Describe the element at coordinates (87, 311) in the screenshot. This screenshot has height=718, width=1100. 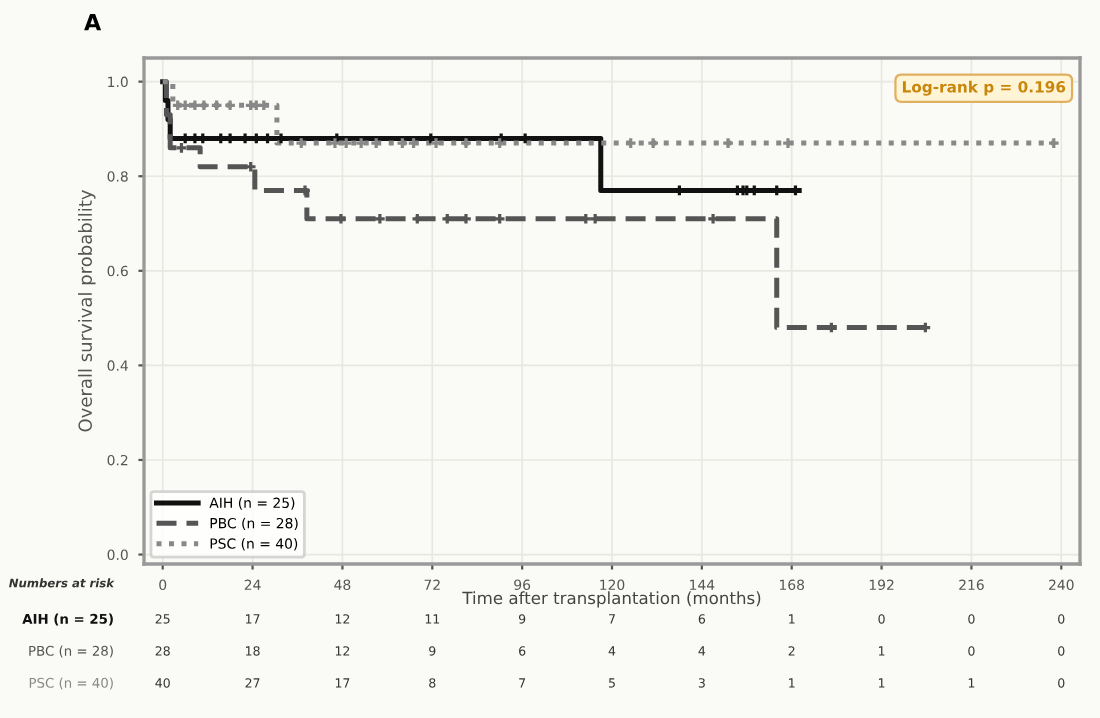
I see `y-axis-title: Overall survival probability` at that location.